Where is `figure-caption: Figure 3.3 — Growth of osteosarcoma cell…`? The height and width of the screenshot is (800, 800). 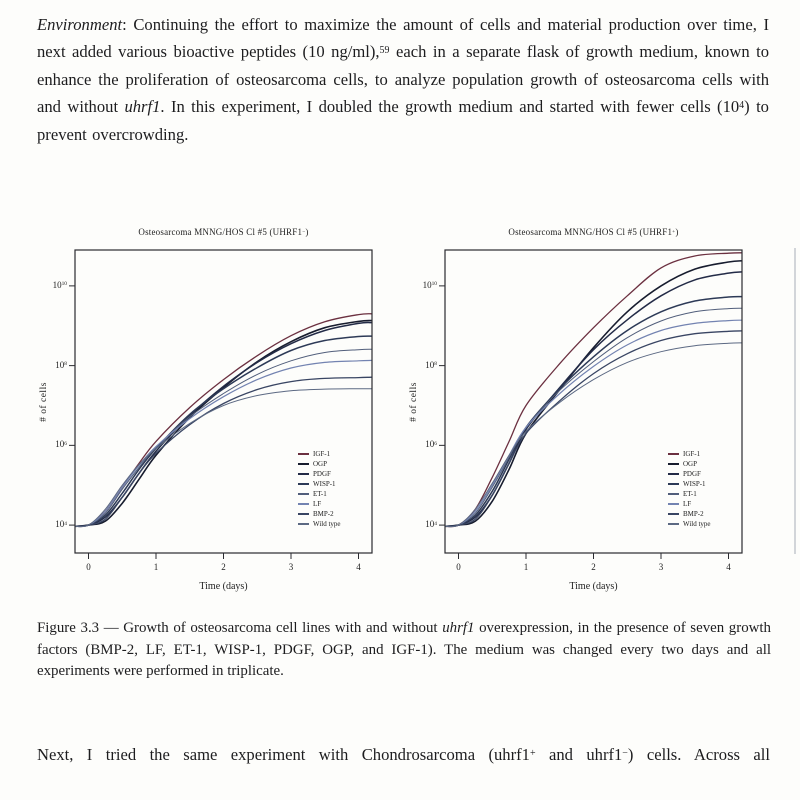 figure-caption: Figure 3.3 — Growth of osteosarcoma cell… is located at coordinates (404, 650).